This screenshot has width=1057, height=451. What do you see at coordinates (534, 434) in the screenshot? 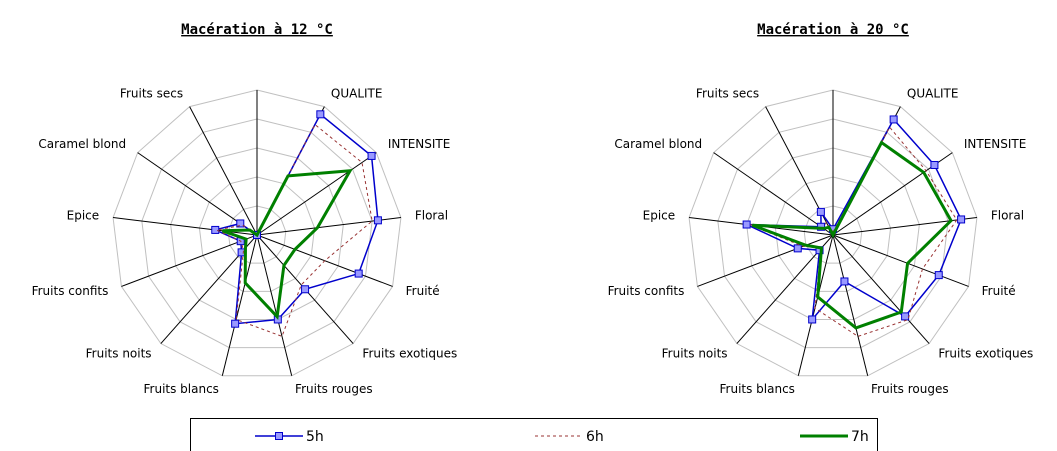
I see `legend-box` at bounding box center [534, 434].